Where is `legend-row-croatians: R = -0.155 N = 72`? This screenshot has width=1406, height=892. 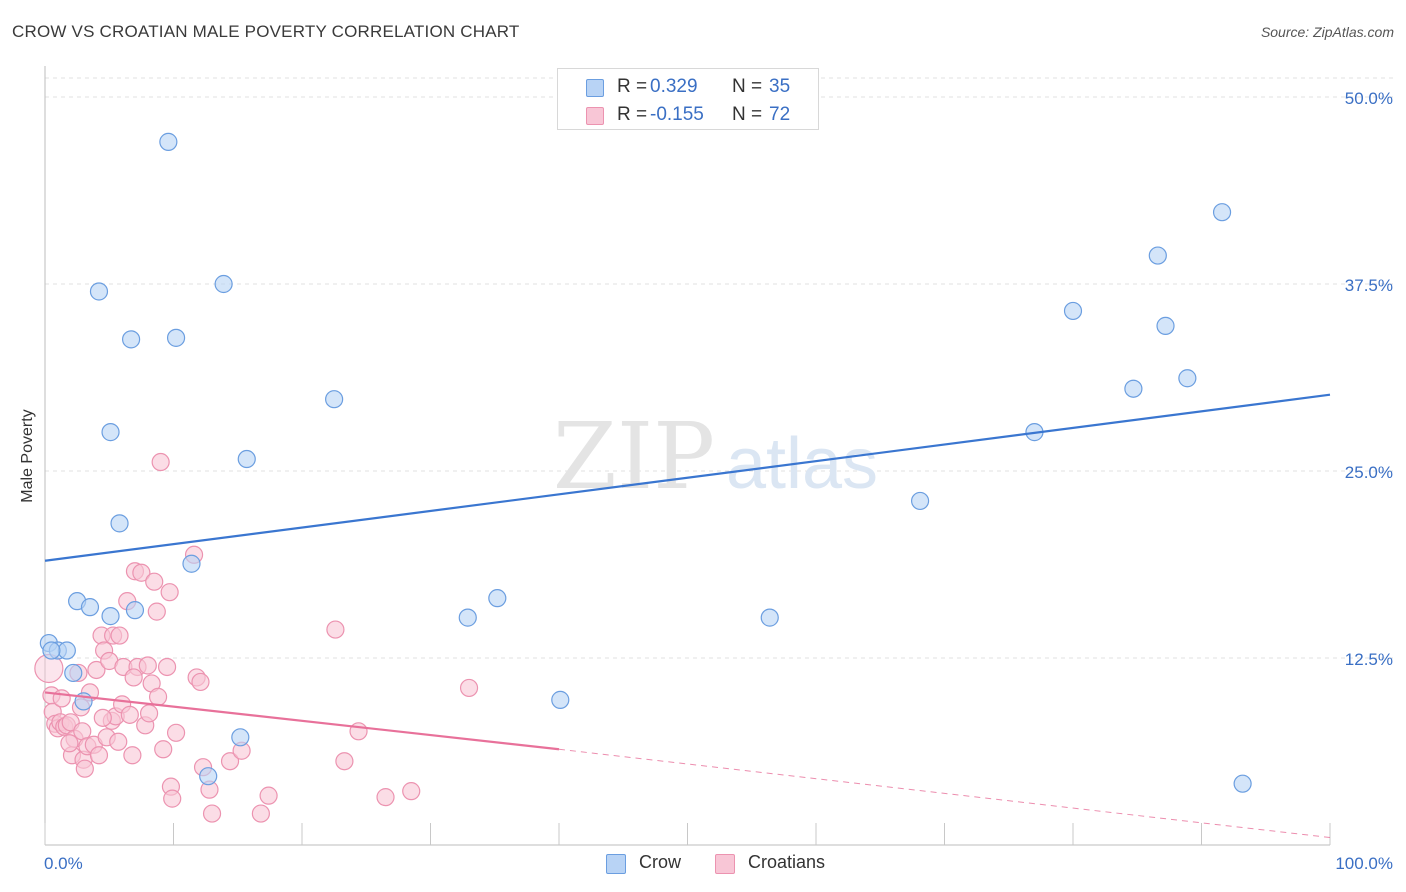
legend-row-croatians: R = -0.155 N = 72 is located at coordinates (688, 115).